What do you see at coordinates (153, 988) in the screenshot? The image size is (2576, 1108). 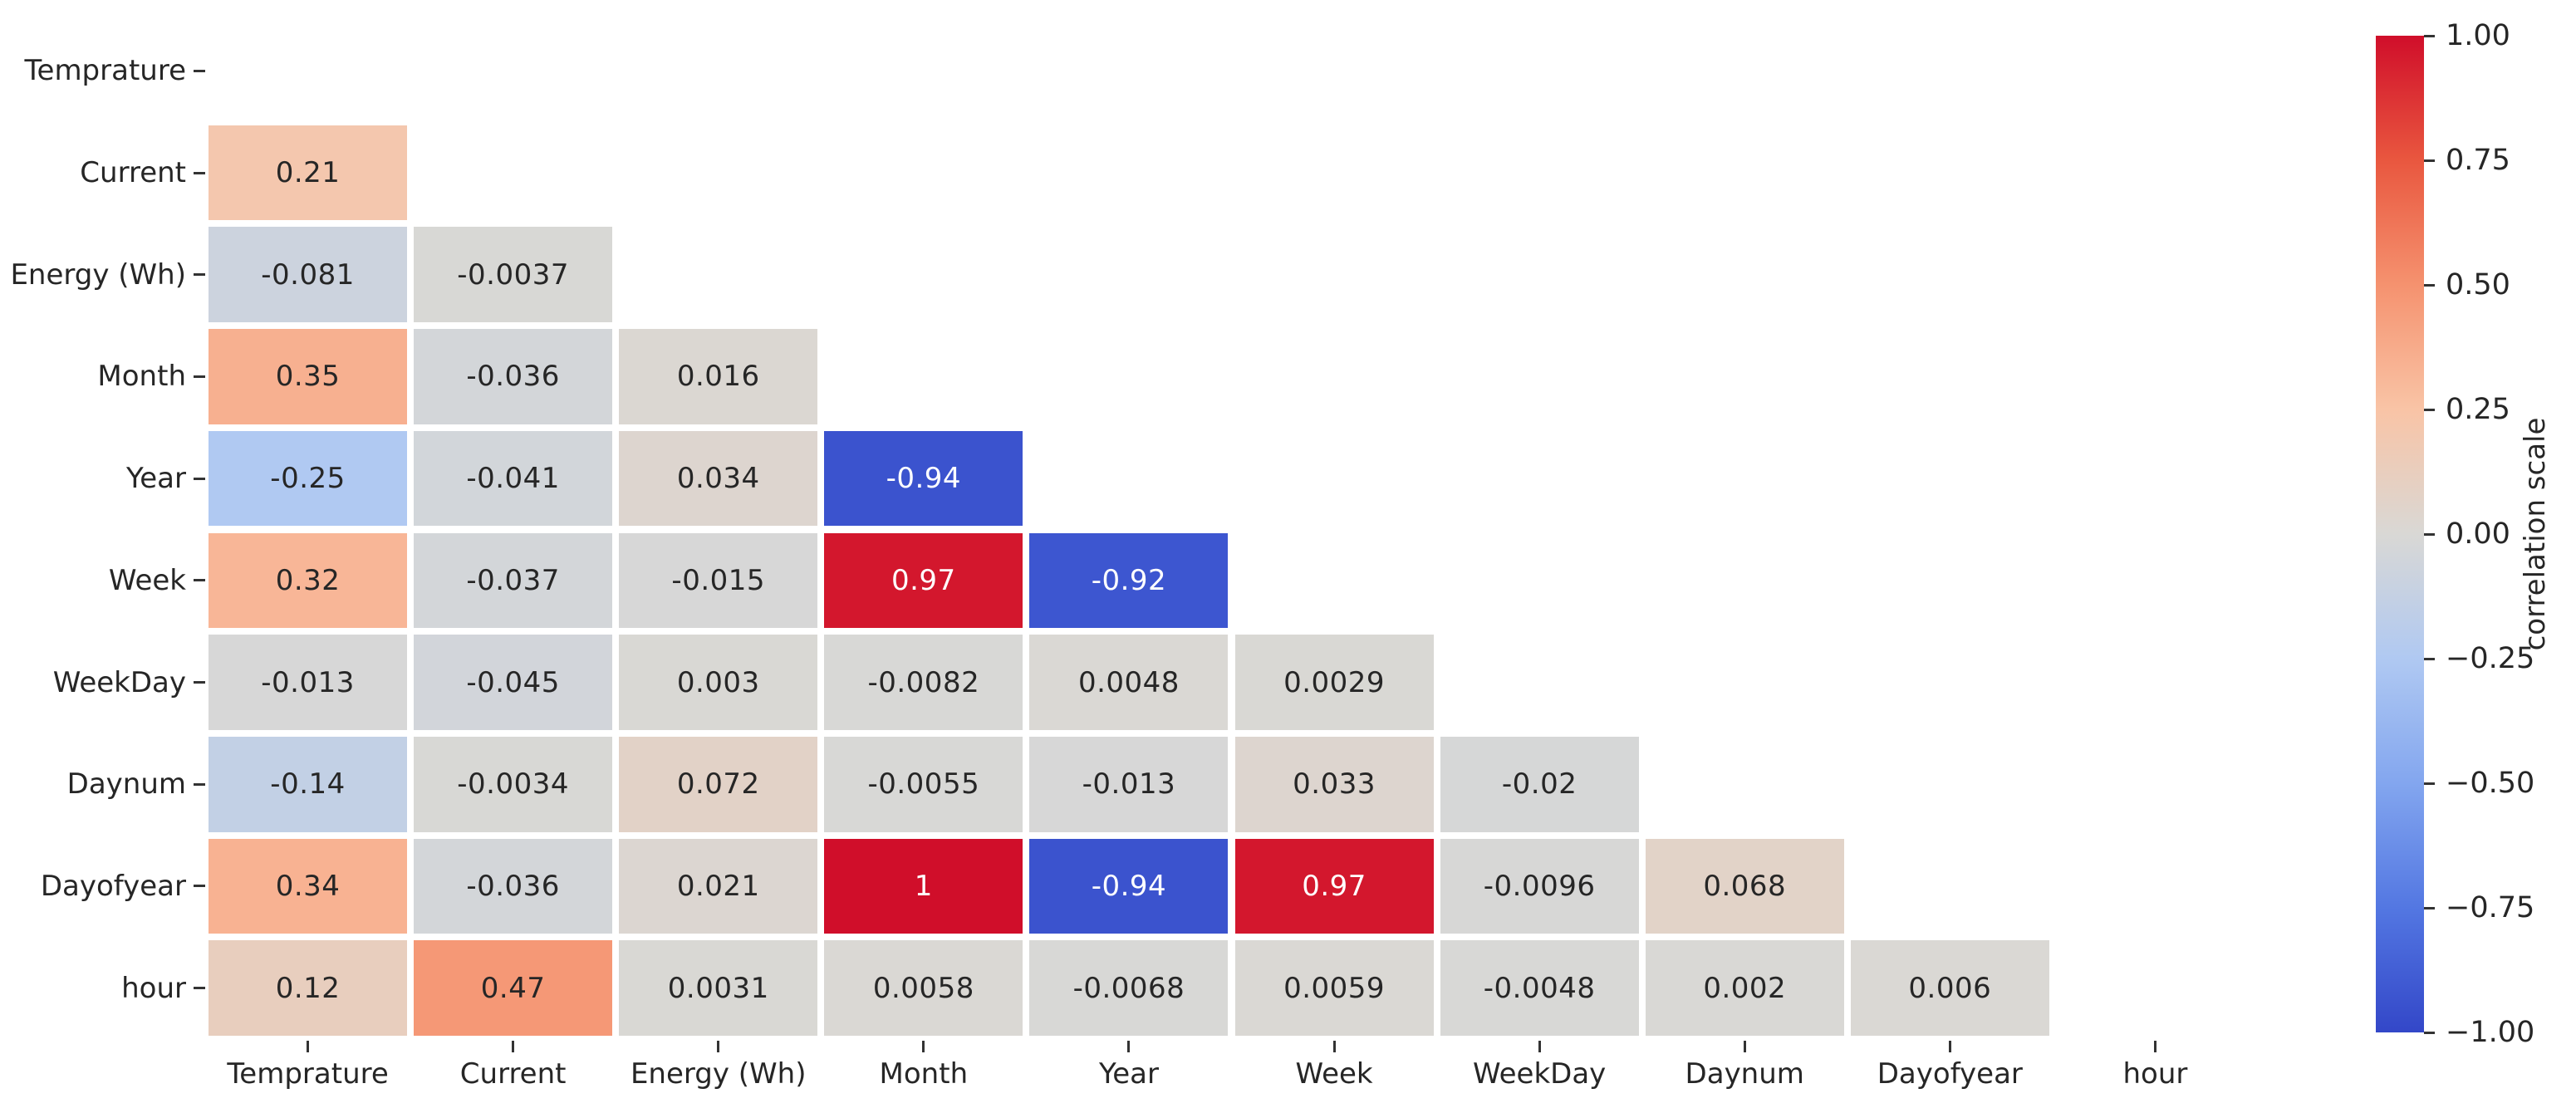 I see `y-tick-label-hour: hour` at bounding box center [153, 988].